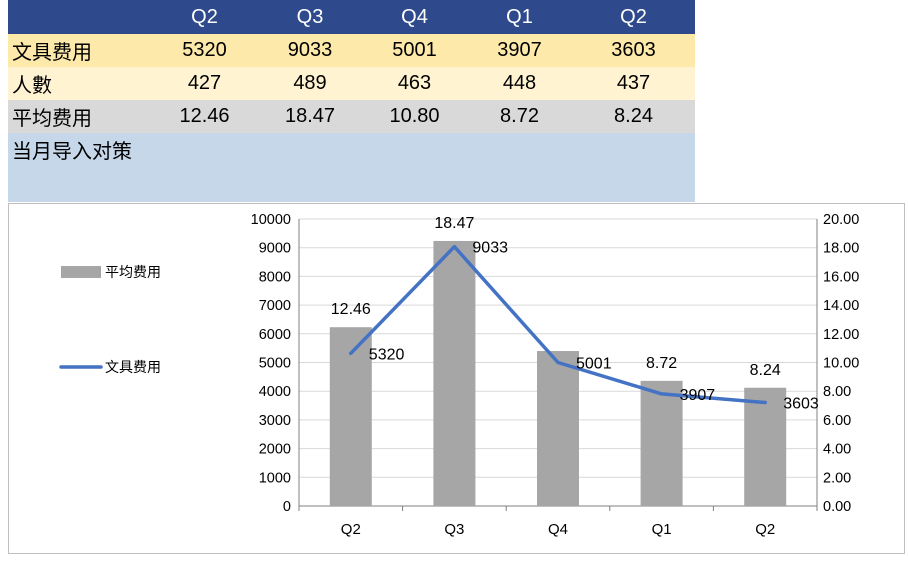  Describe the element at coordinates (698, 395) in the screenshot. I see `line-data-label: 3907` at that location.